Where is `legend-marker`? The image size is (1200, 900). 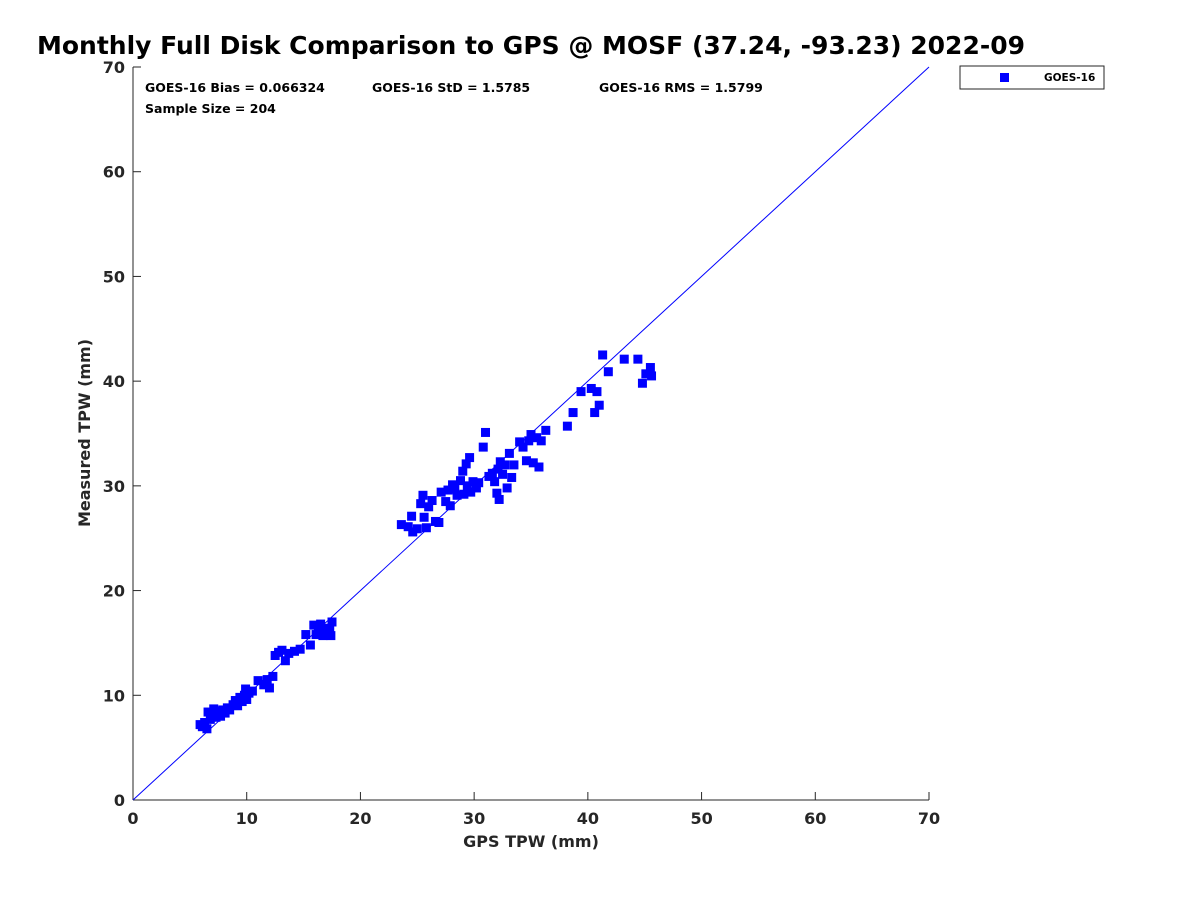 legend-marker is located at coordinates (1004, 77).